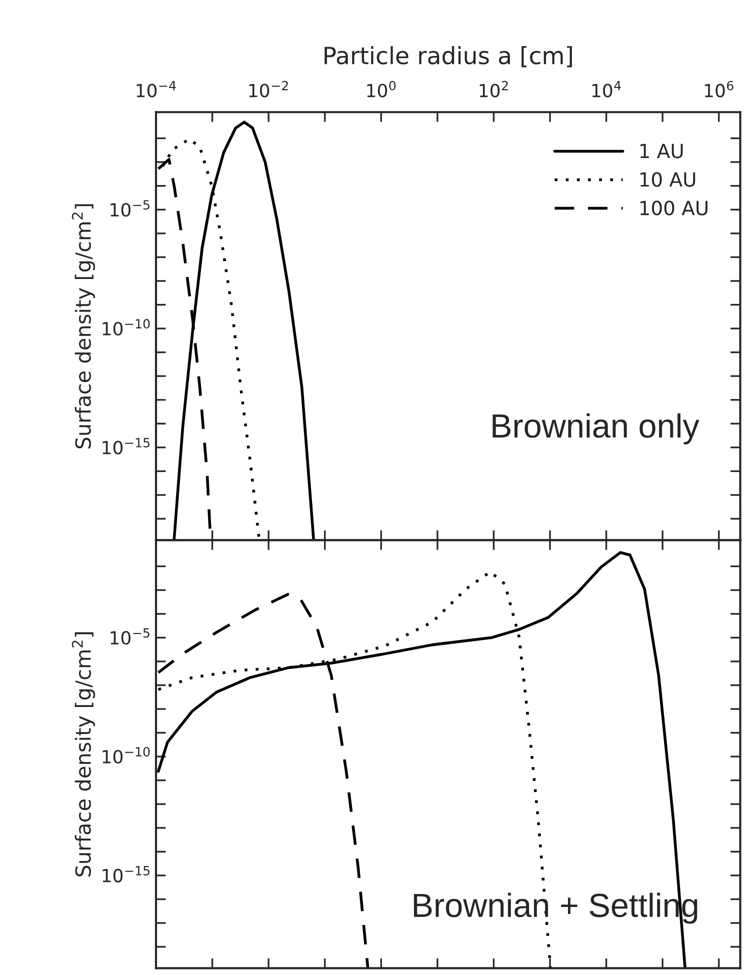 Image resolution: width=750 pixels, height=975 pixels. I want to click on x-tick-label: 10$^{2}$, so click(494, 89).